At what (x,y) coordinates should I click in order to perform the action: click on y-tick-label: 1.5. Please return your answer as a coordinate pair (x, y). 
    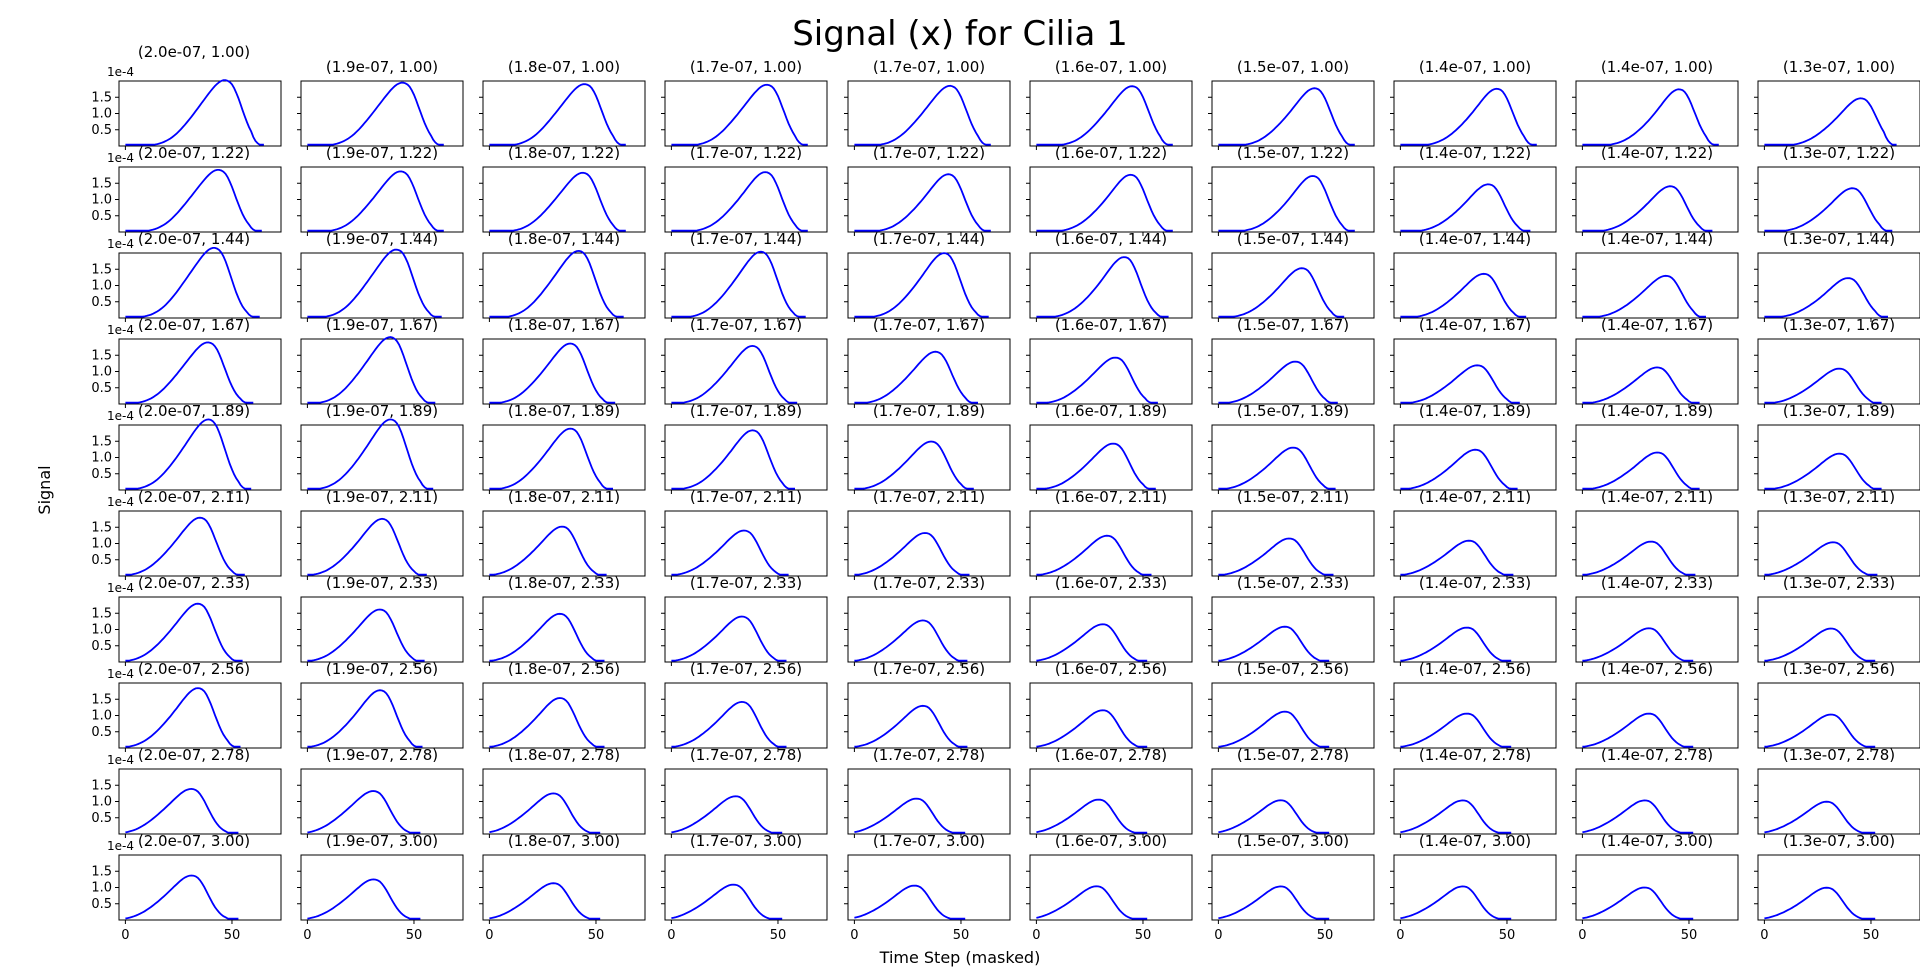
    Looking at the image, I should click on (101, 183).